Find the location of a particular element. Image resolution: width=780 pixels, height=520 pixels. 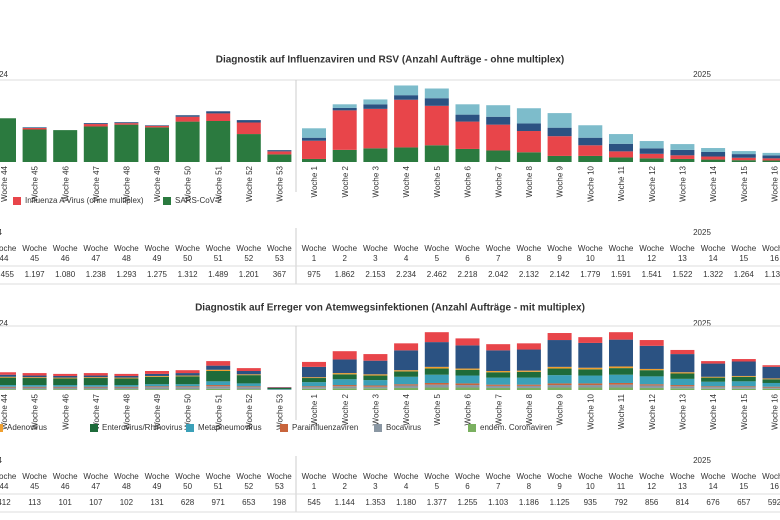

legend-label: Metapneumovirus is located at coordinates (230, 427).